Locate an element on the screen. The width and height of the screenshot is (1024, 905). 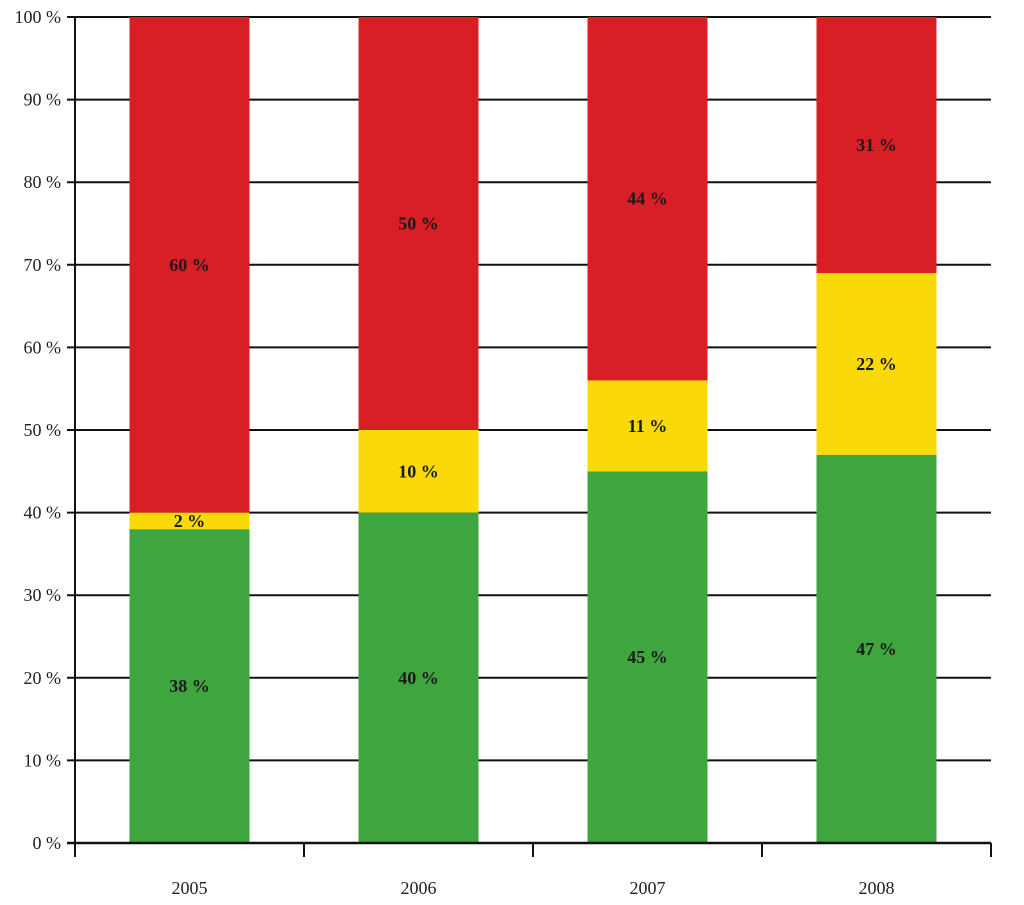
segment-label: 38 % is located at coordinates (189, 686).